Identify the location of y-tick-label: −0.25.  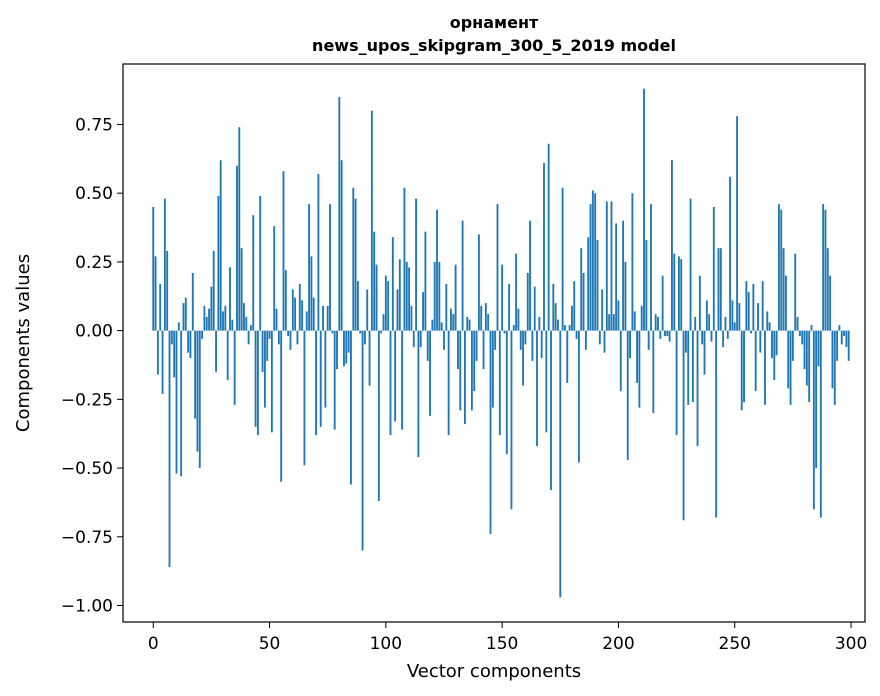
(87, 400).